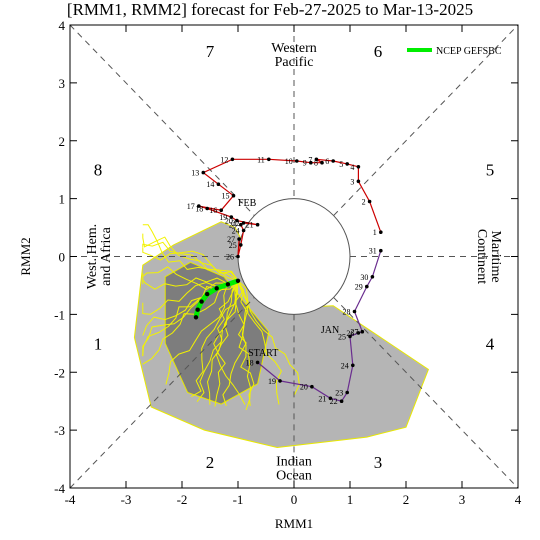 This screenshot has height=540, width=540. What do you see at coordinates (126, 499) in the screenshot?
I see `x-tick-label: -3` at bounding box center [126, 499].